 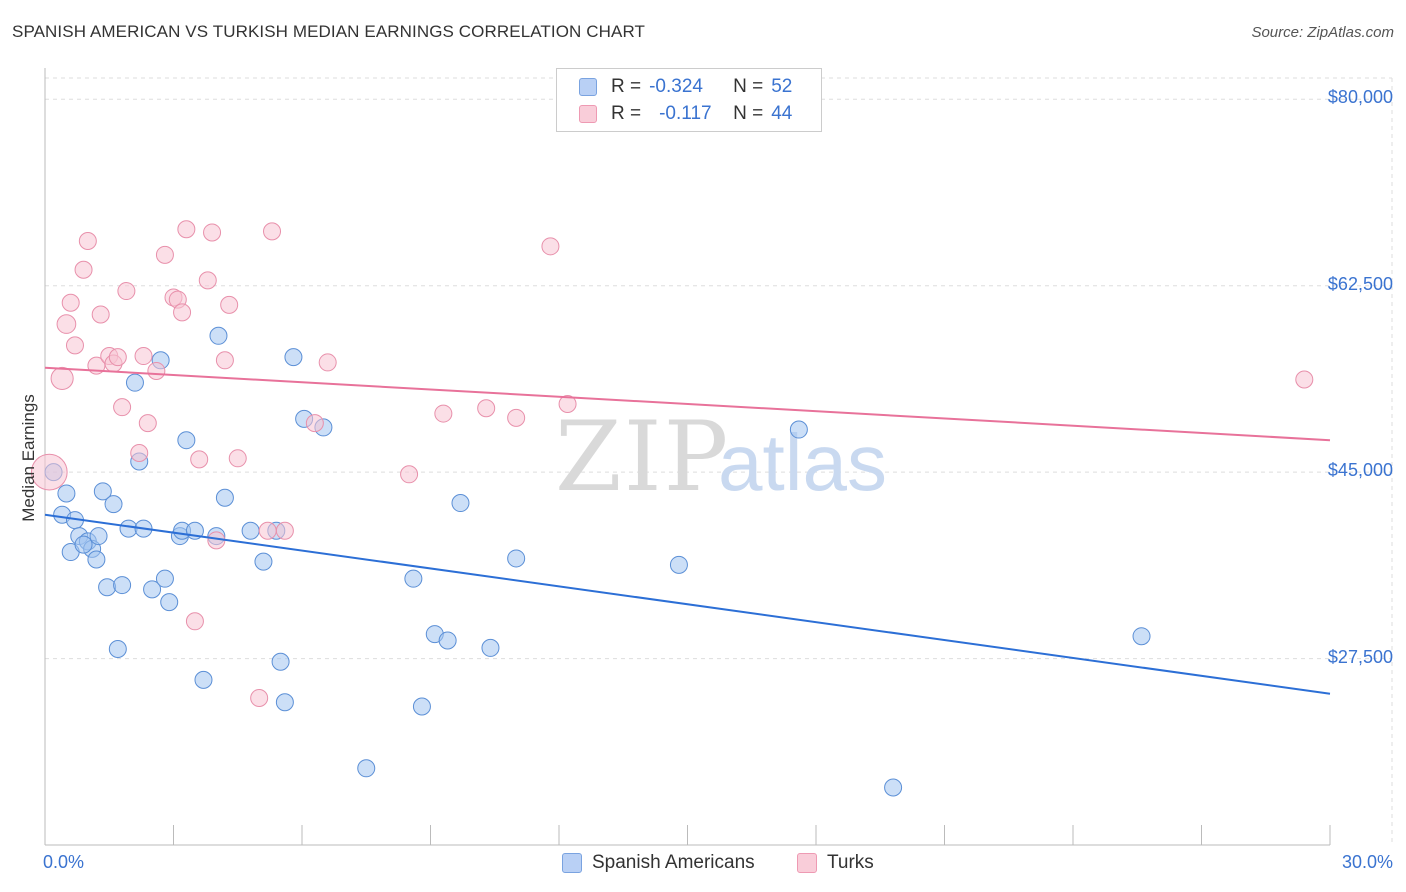 I want to click on y-tick-label: $80,000, so click(x=1360, y=97).